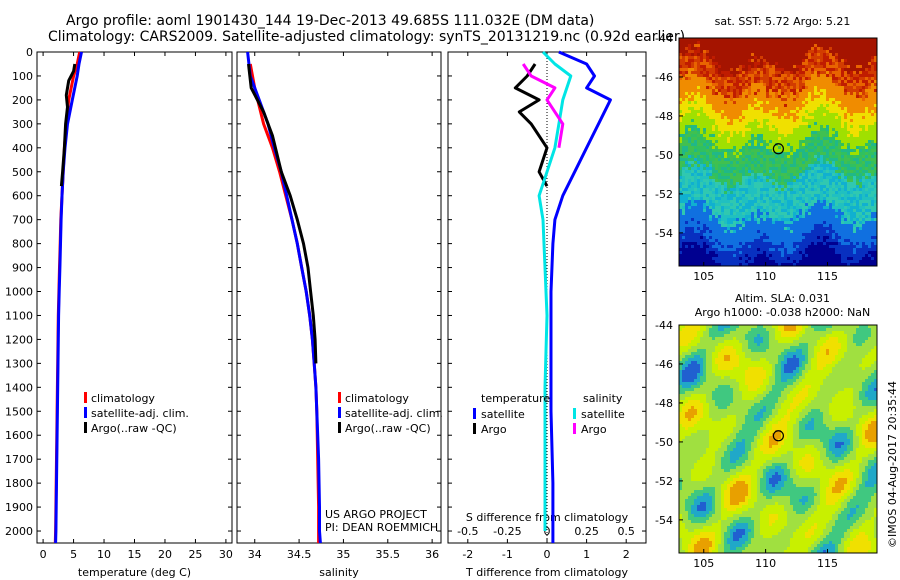 This screenshot has height=580, width=900. I want to click on x-axis-label: T difference from climatology, so click(546, 572).